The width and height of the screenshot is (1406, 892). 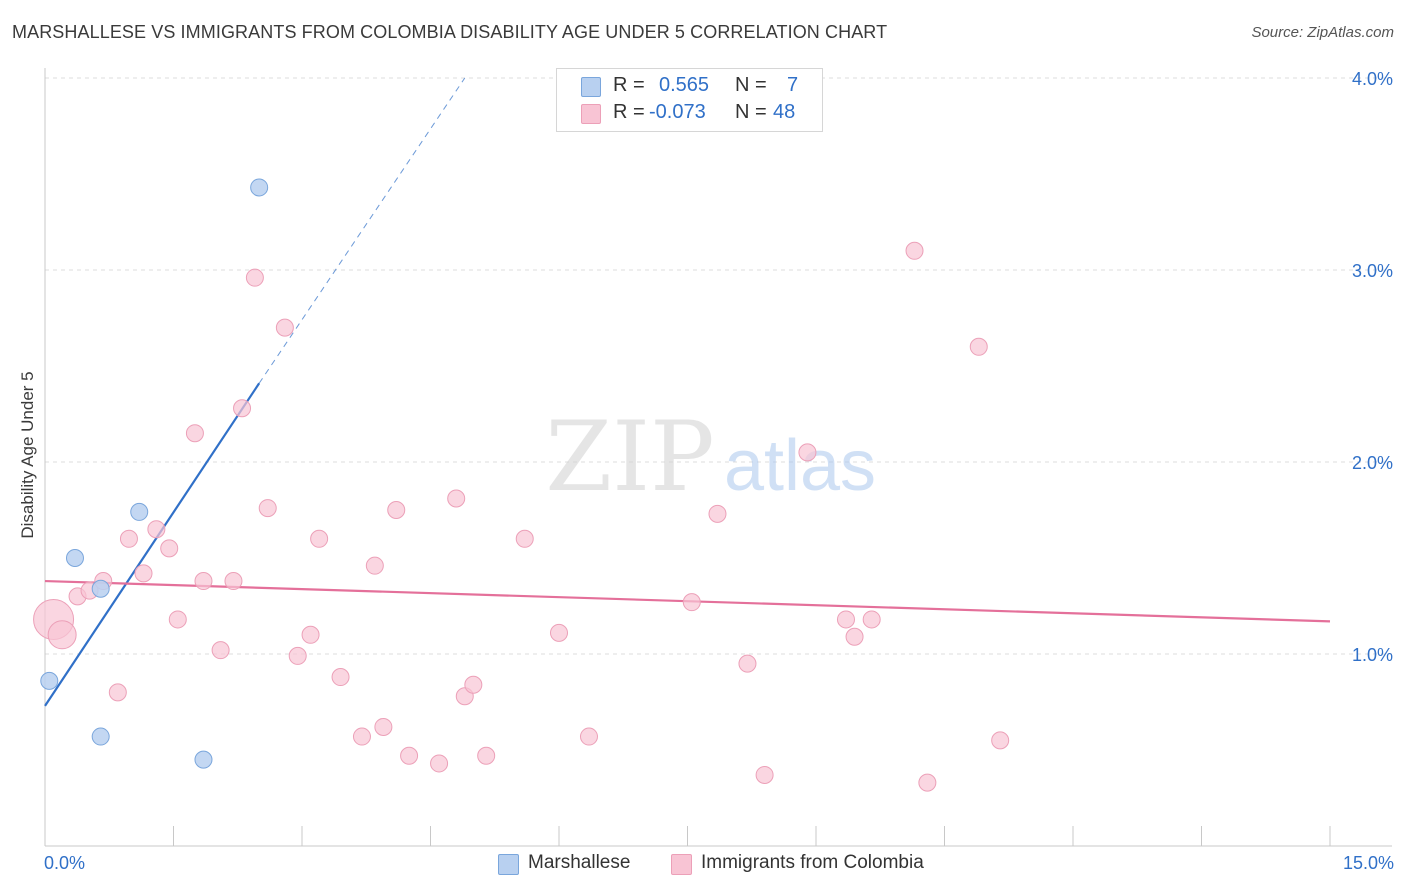 I want to click on x-tick-label-max: 15.0%, so click(x=1368, y=863).